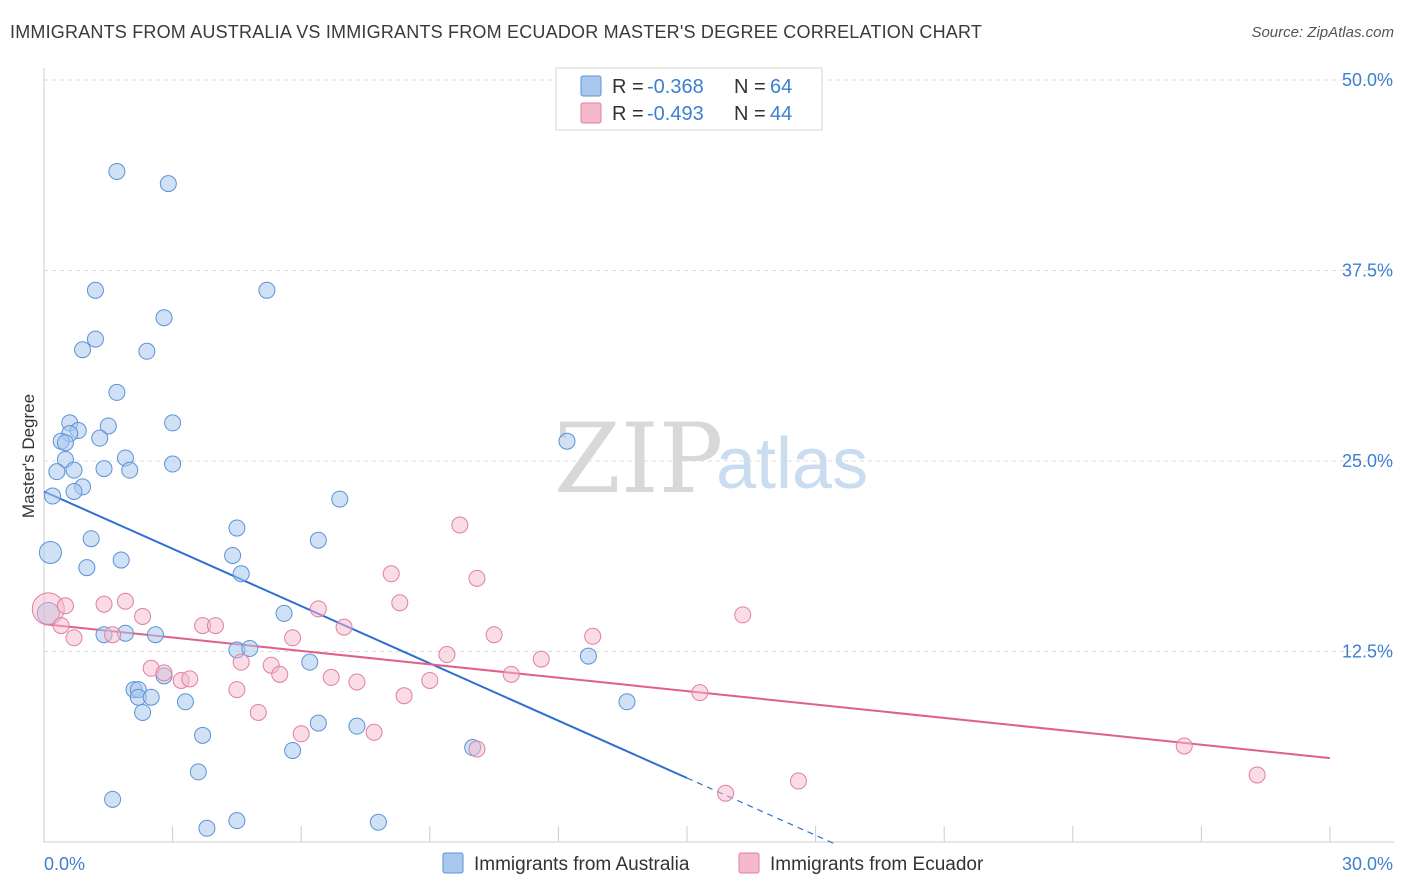 The image size is (1406, 892). I want to click on bottom-legend-swatch-ecuador, so click(749, 863).